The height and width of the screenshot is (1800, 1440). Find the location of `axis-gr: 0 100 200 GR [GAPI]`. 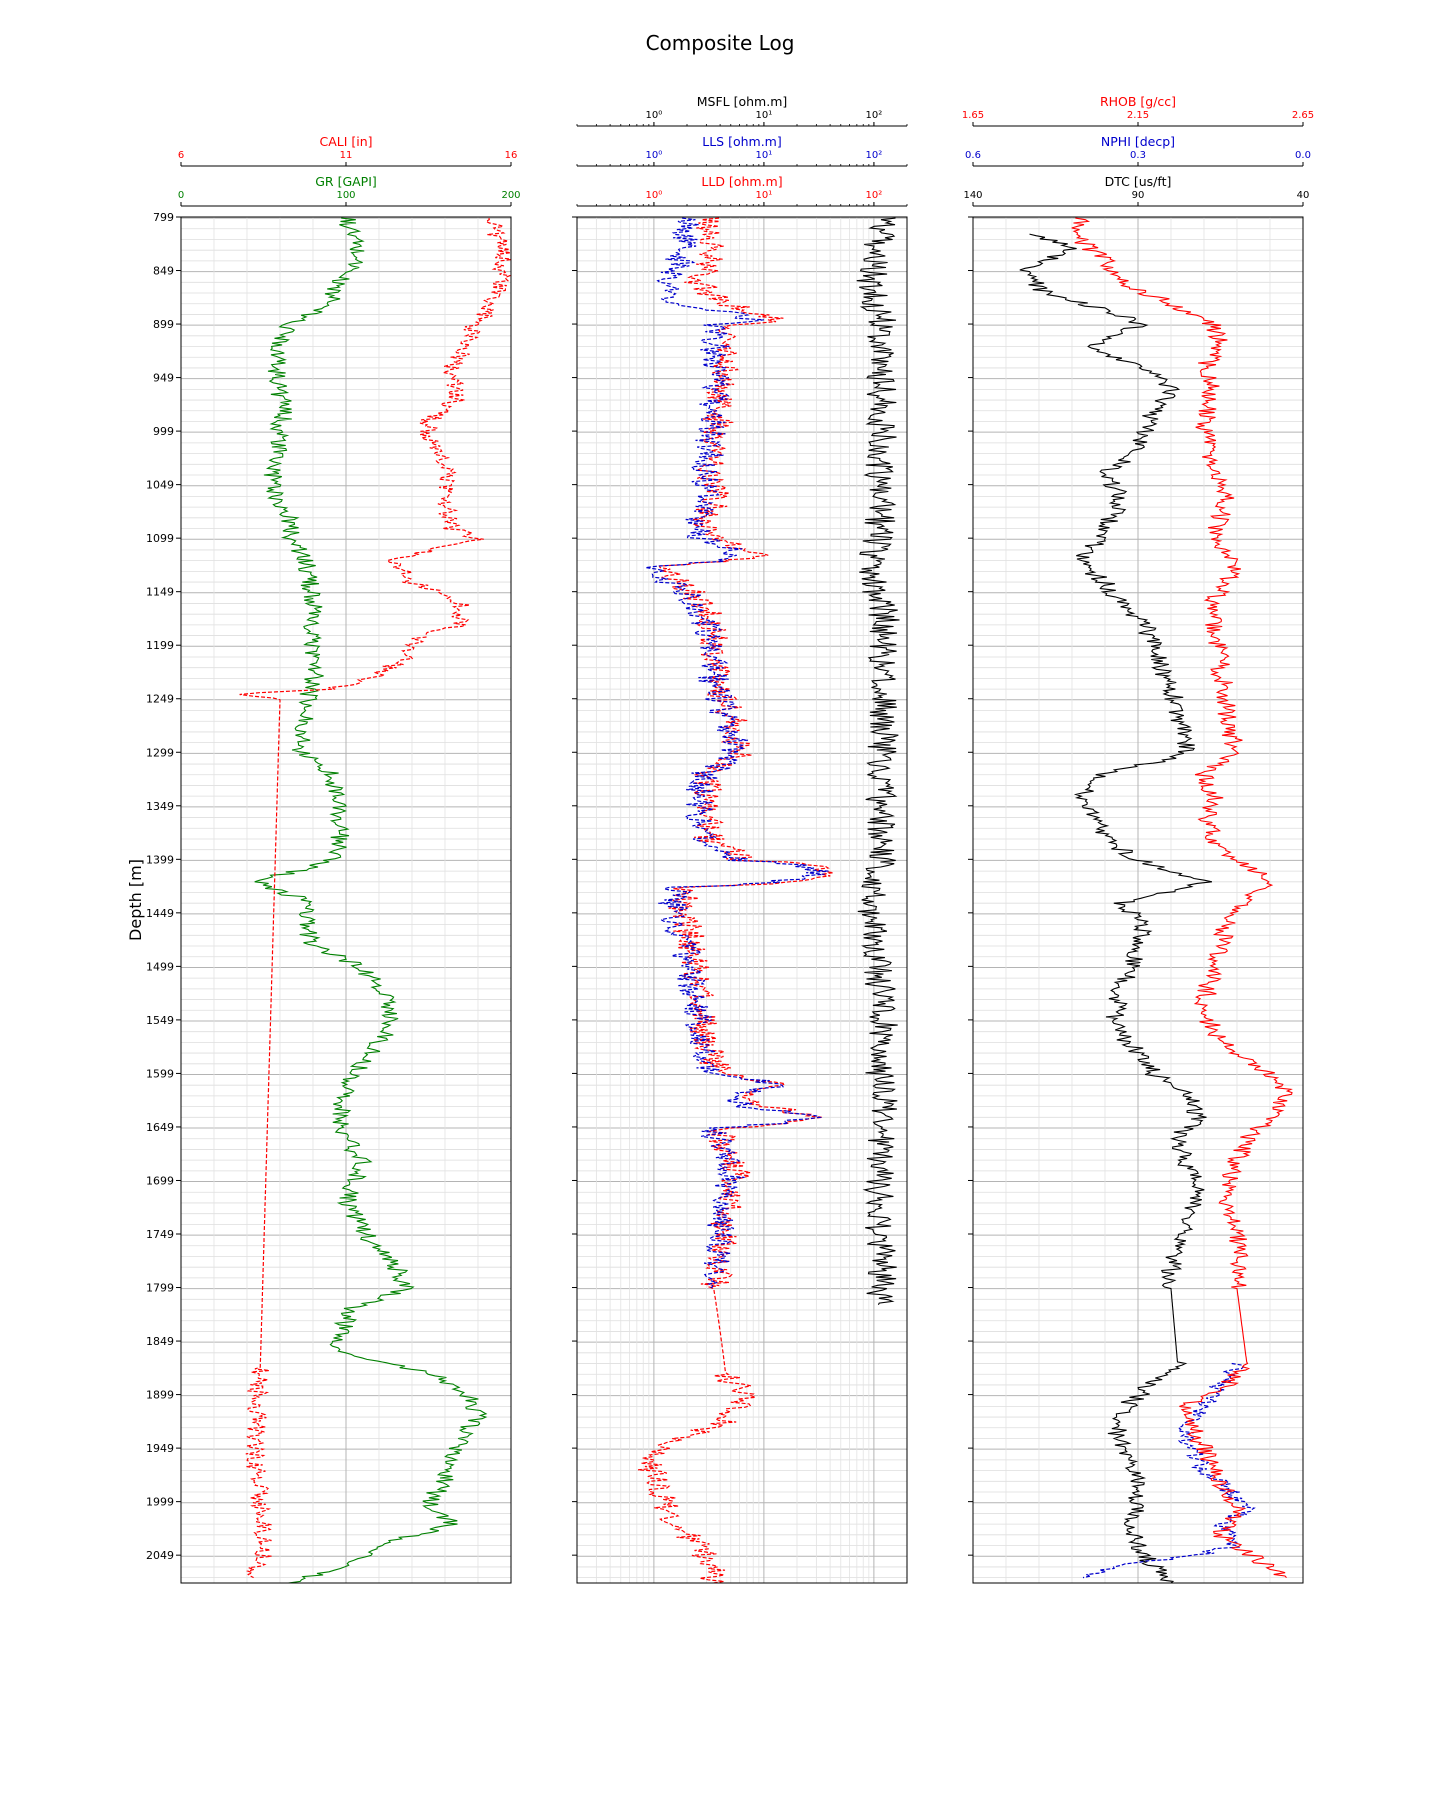

axis-gr: 0 100 200 GR [GAPI] is located at coordinates (349, 190).